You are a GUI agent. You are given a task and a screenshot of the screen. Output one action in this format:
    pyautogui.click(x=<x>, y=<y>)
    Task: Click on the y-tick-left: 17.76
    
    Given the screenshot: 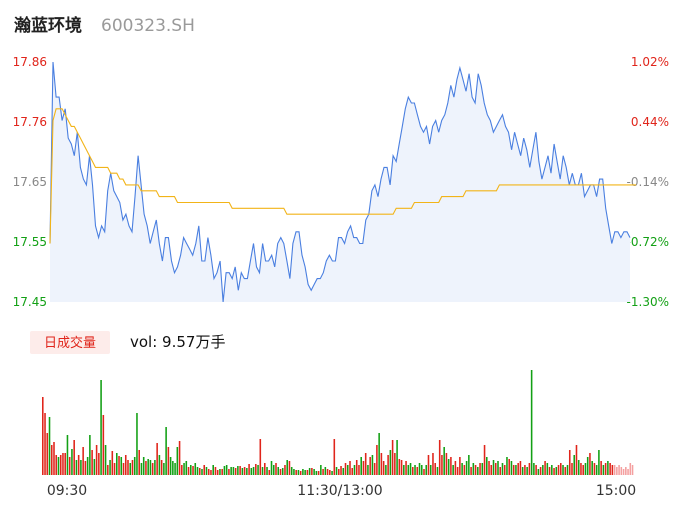 What is the action you would take?
    pyautogui.click(x=30, y=122)
    